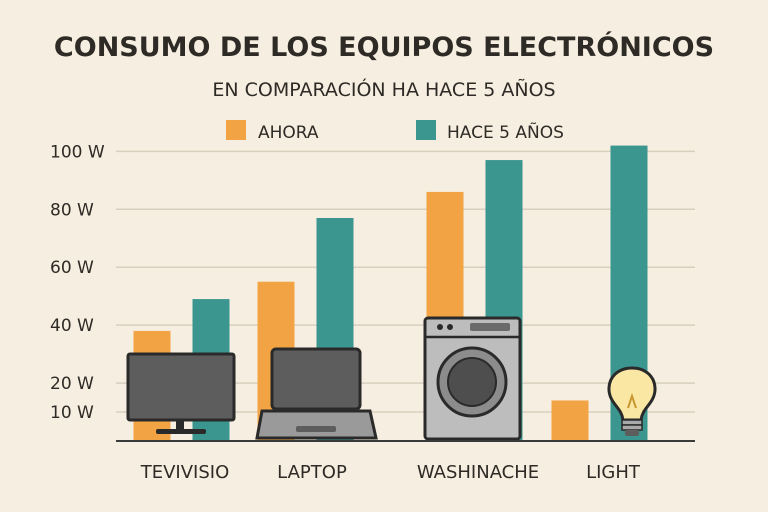  I want to click on y-tick-label: 10 W, so click(72, 413).